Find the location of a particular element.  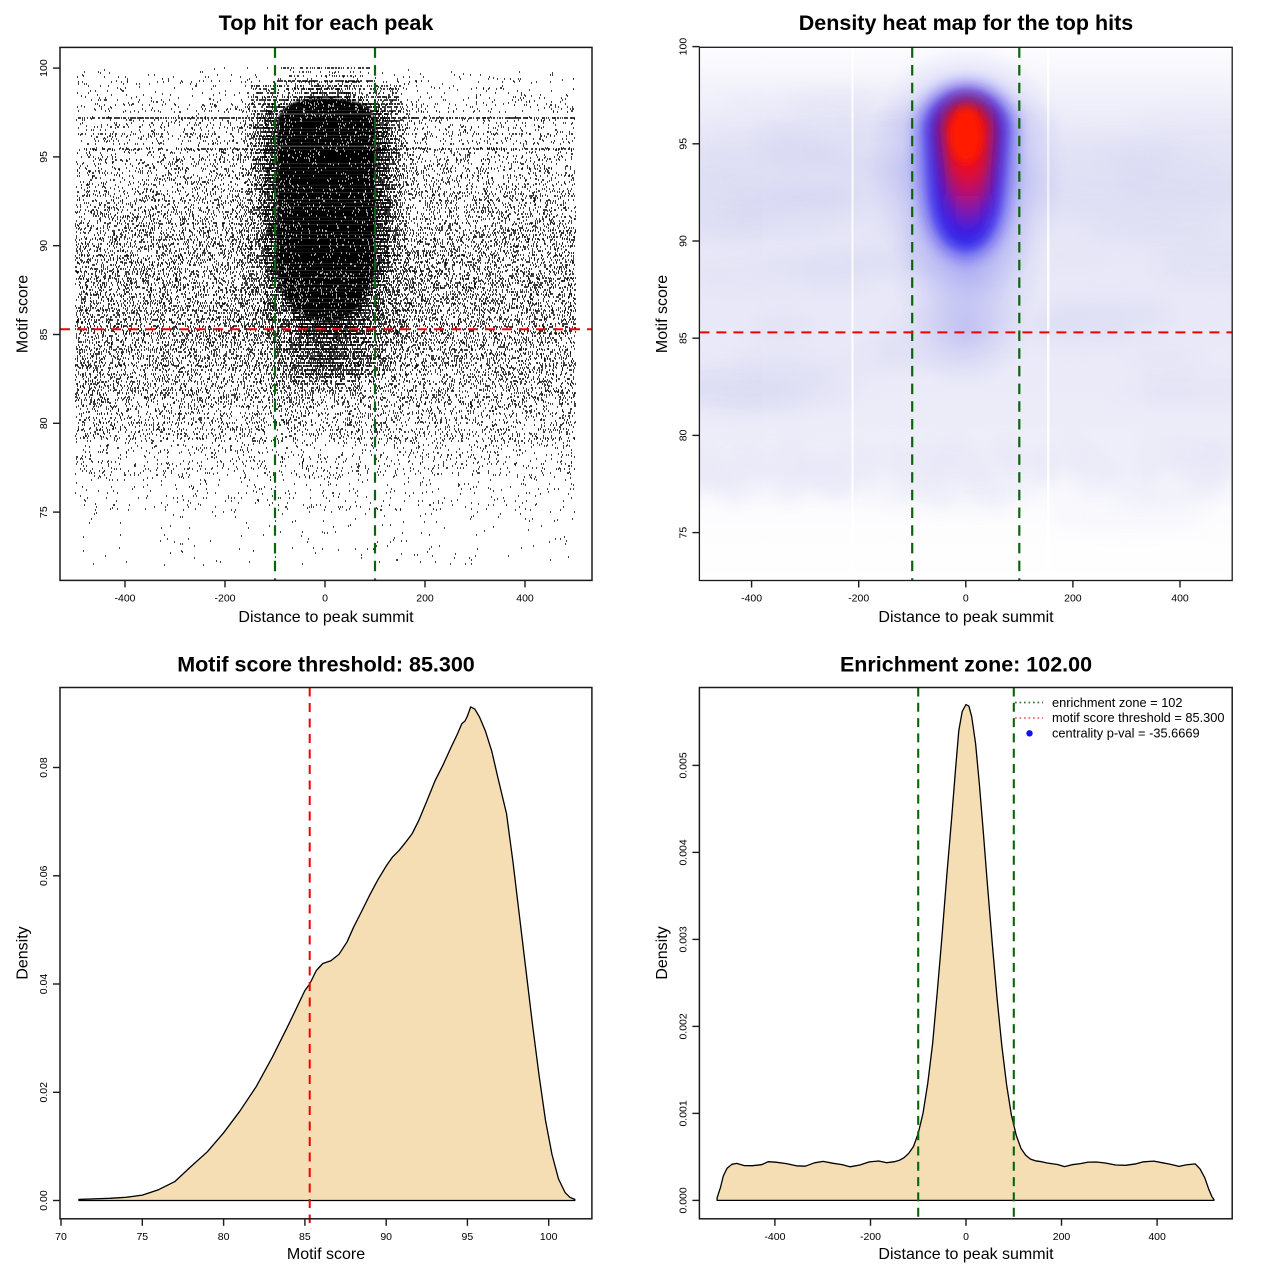

svg-text: 0.002 is located at coordinates (683, 1026).